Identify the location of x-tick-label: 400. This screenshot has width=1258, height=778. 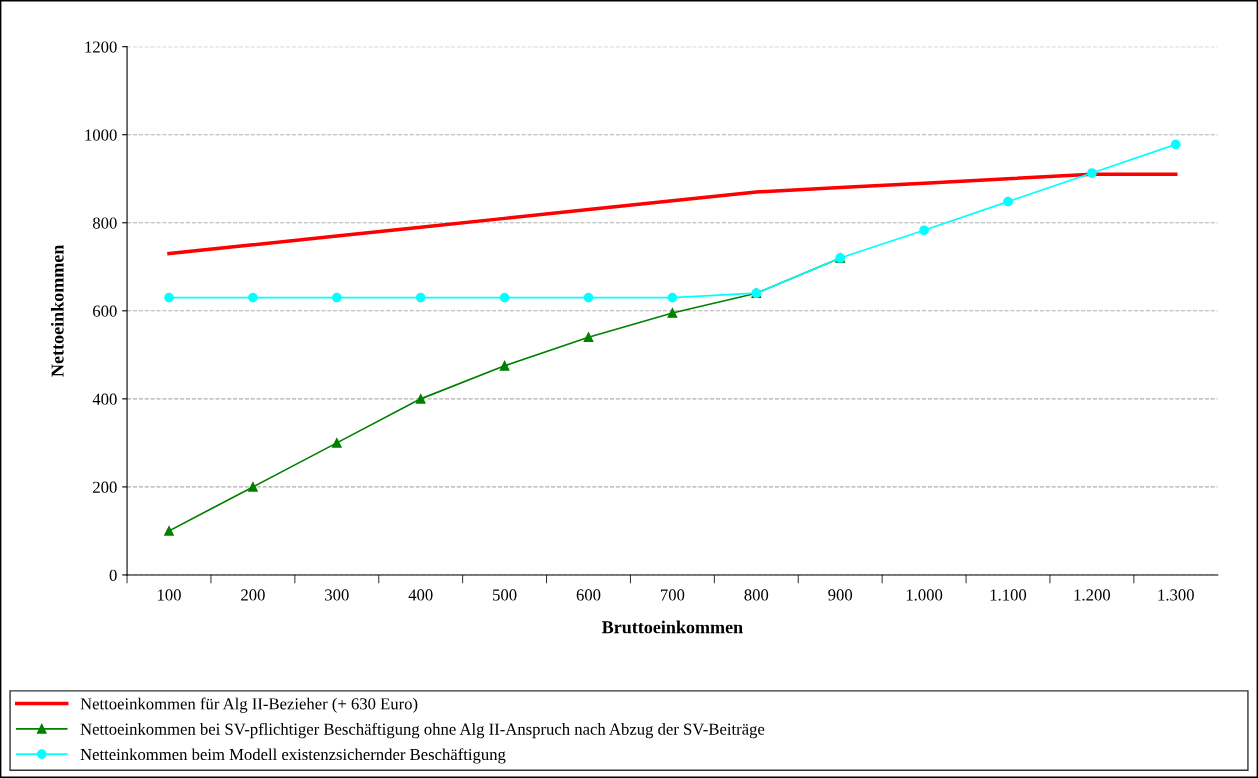
(420, 595).